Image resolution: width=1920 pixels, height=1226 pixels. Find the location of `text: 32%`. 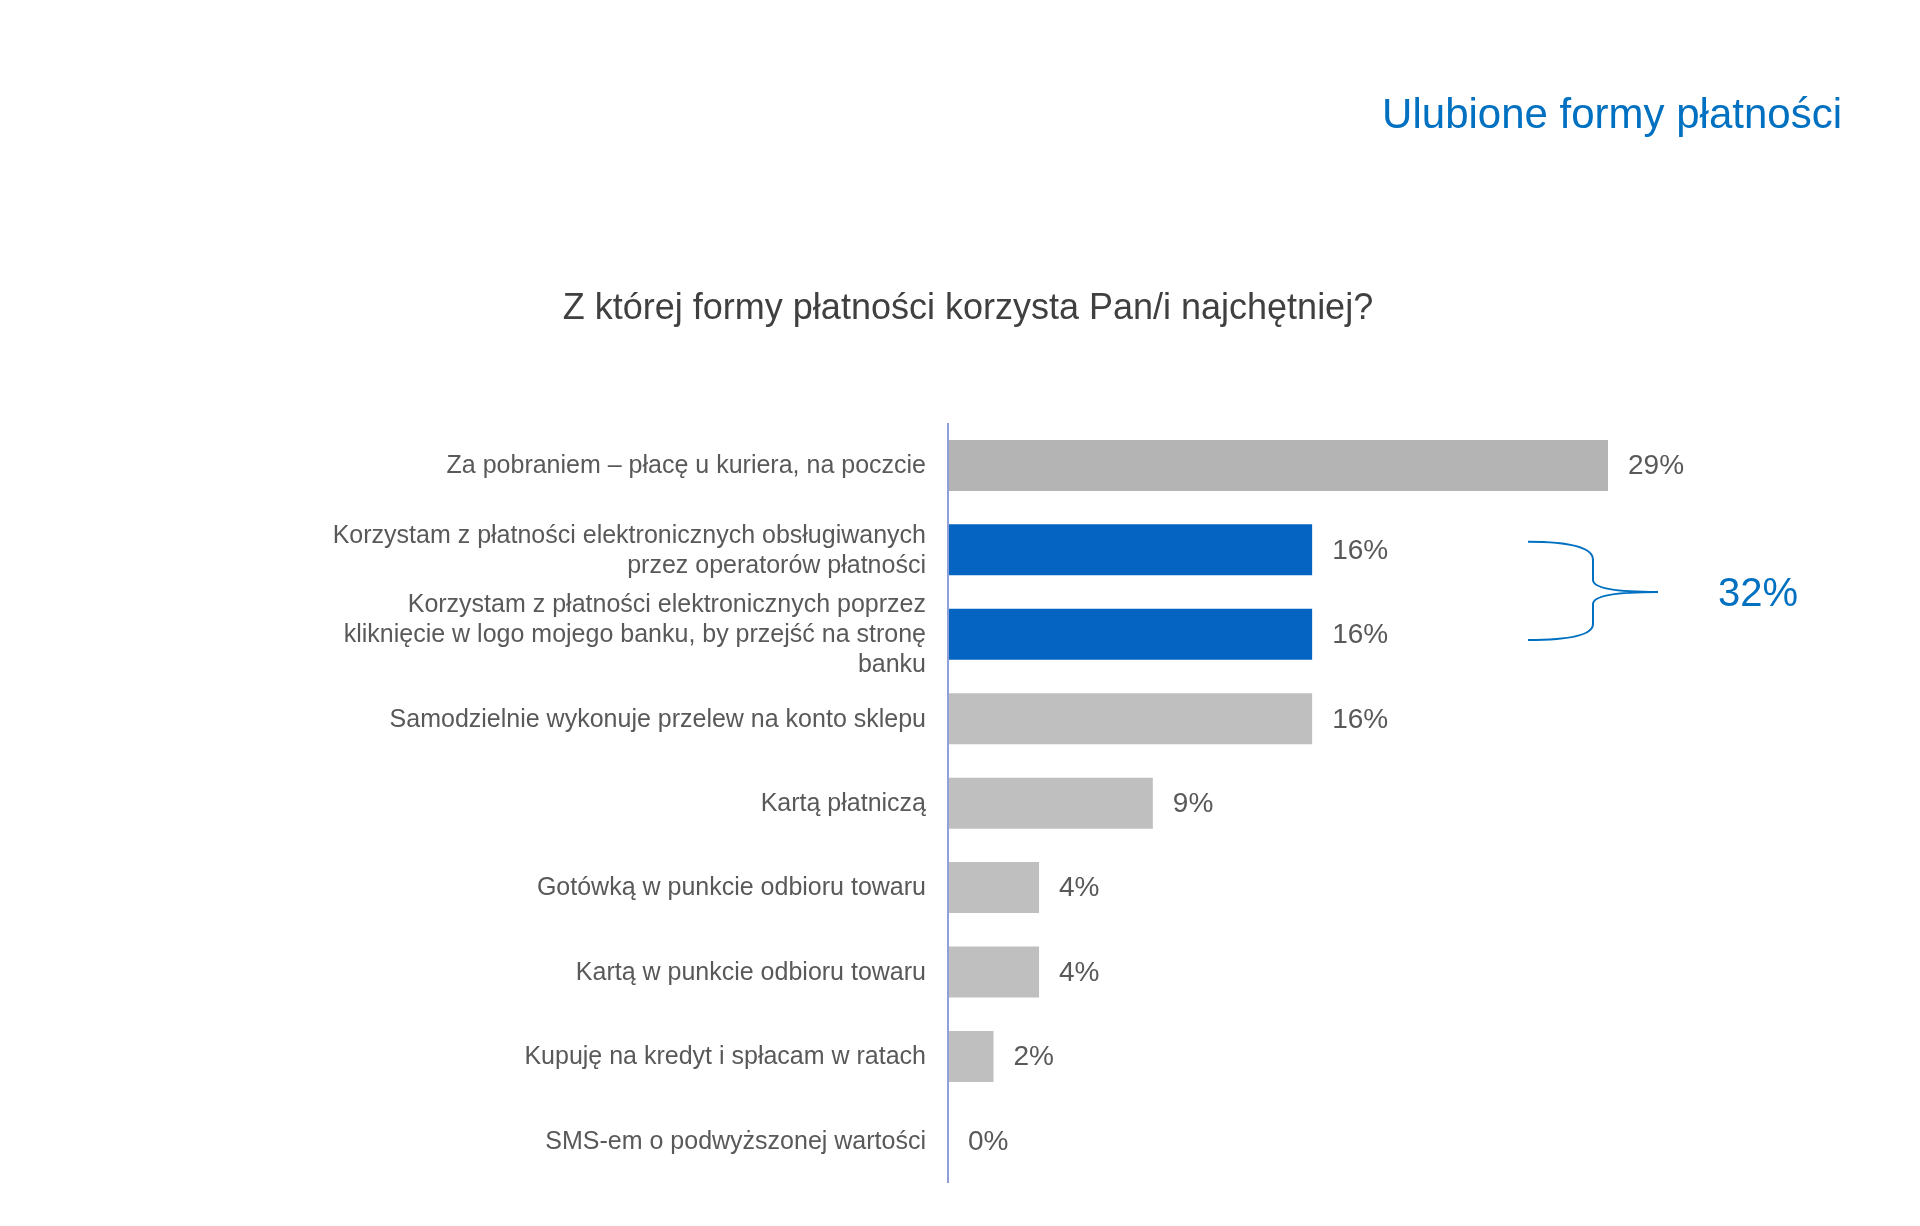

text: 32% is located at coordinates (1758, 591).